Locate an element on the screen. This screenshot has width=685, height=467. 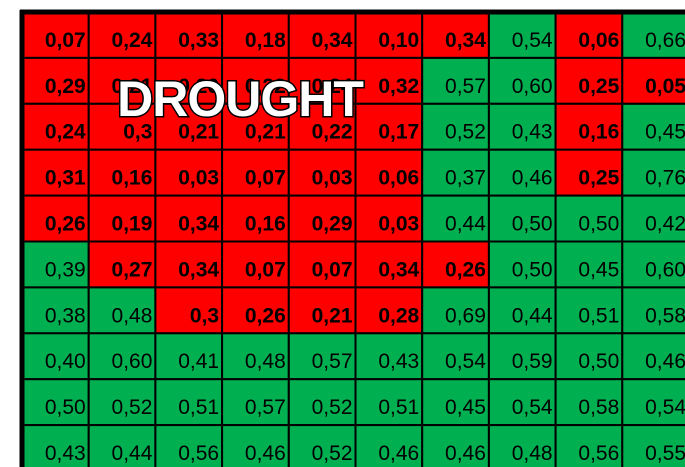
cell-value: 0,28 is located at coordinates (398, 315).